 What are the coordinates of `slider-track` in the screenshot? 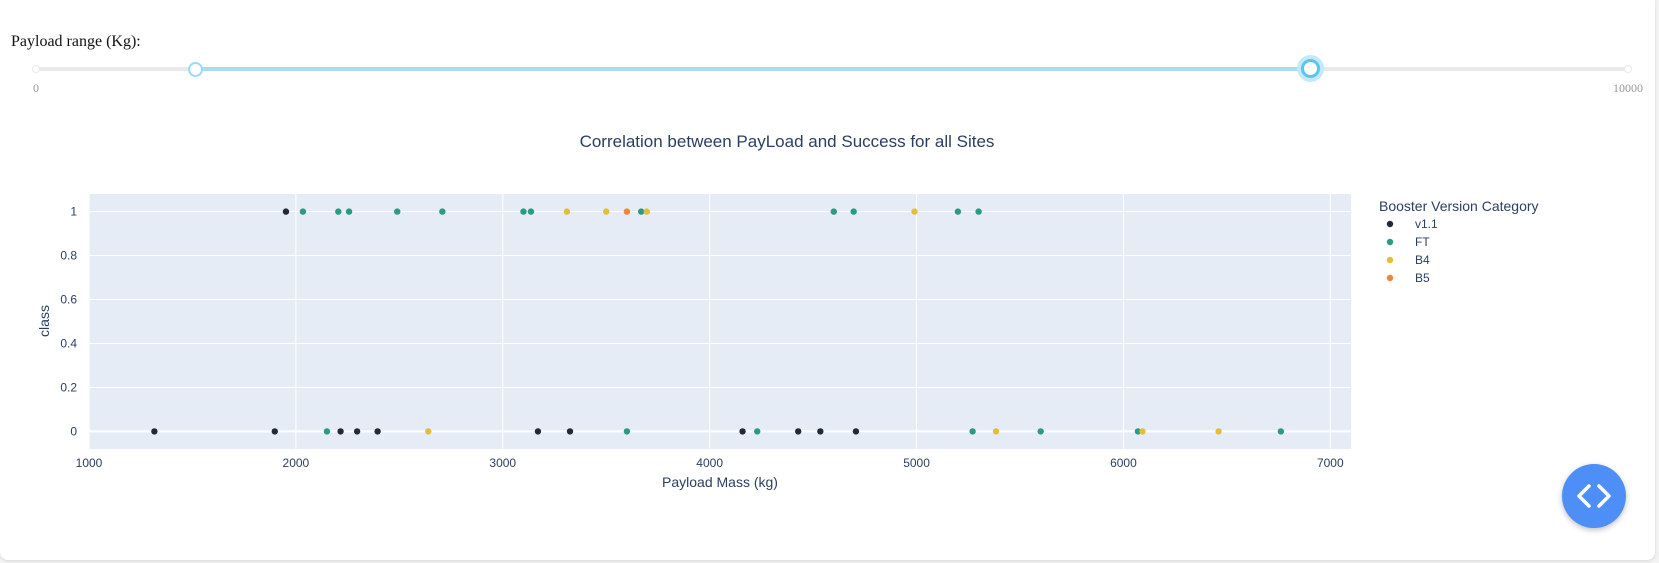 It's located at (752, 69).